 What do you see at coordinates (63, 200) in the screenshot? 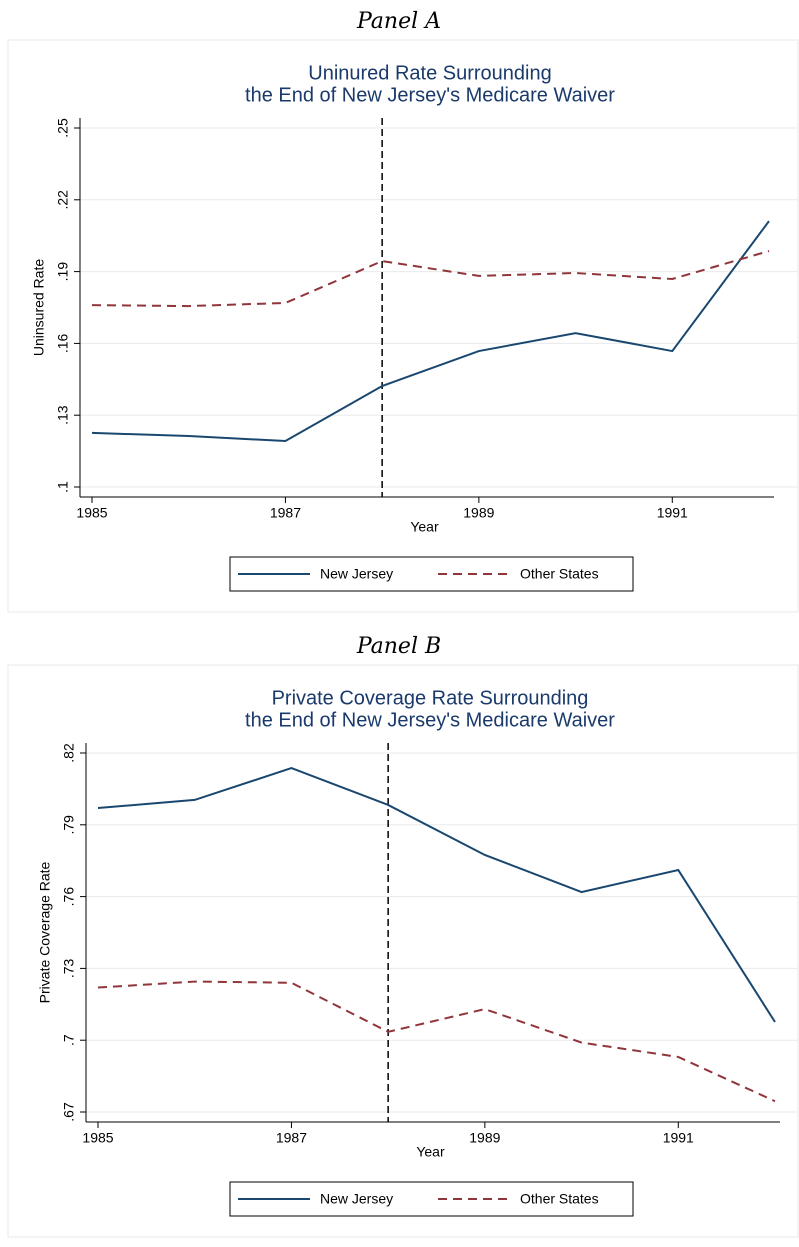
I see `y-tick-label: .22` at bounding box center [63, 200].